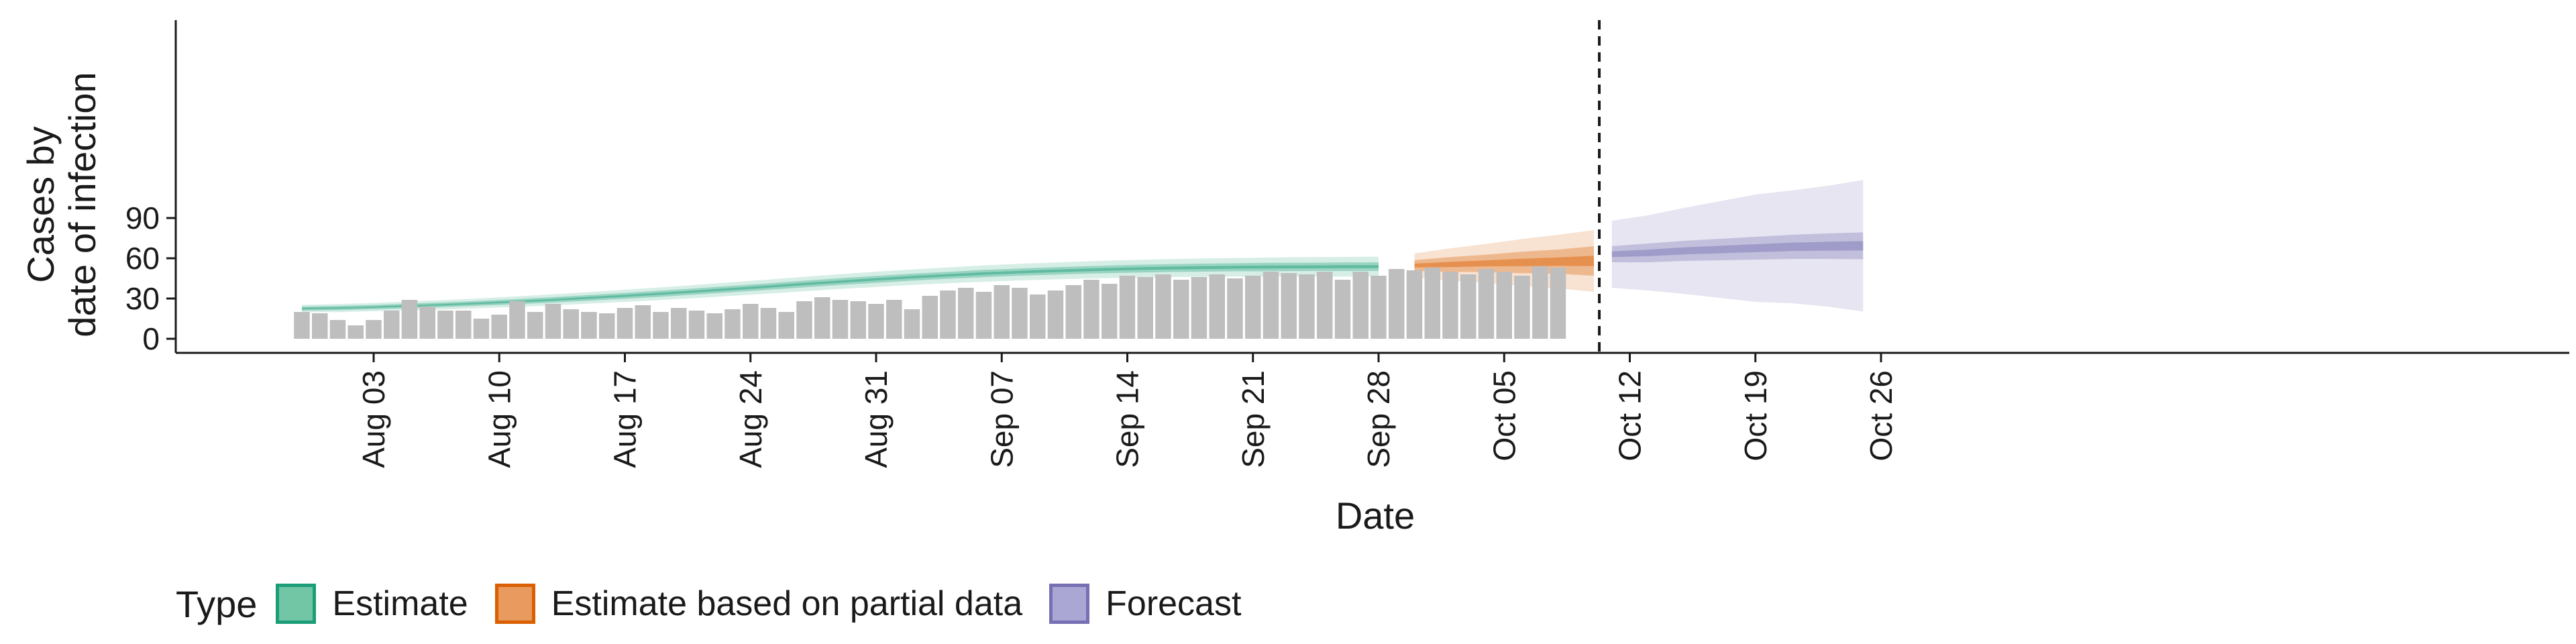  What do you see at coordinates (1755, 416) in the screenshot?
I see `x-tick-label: Oct 19` at bounding box center [1755, 416].